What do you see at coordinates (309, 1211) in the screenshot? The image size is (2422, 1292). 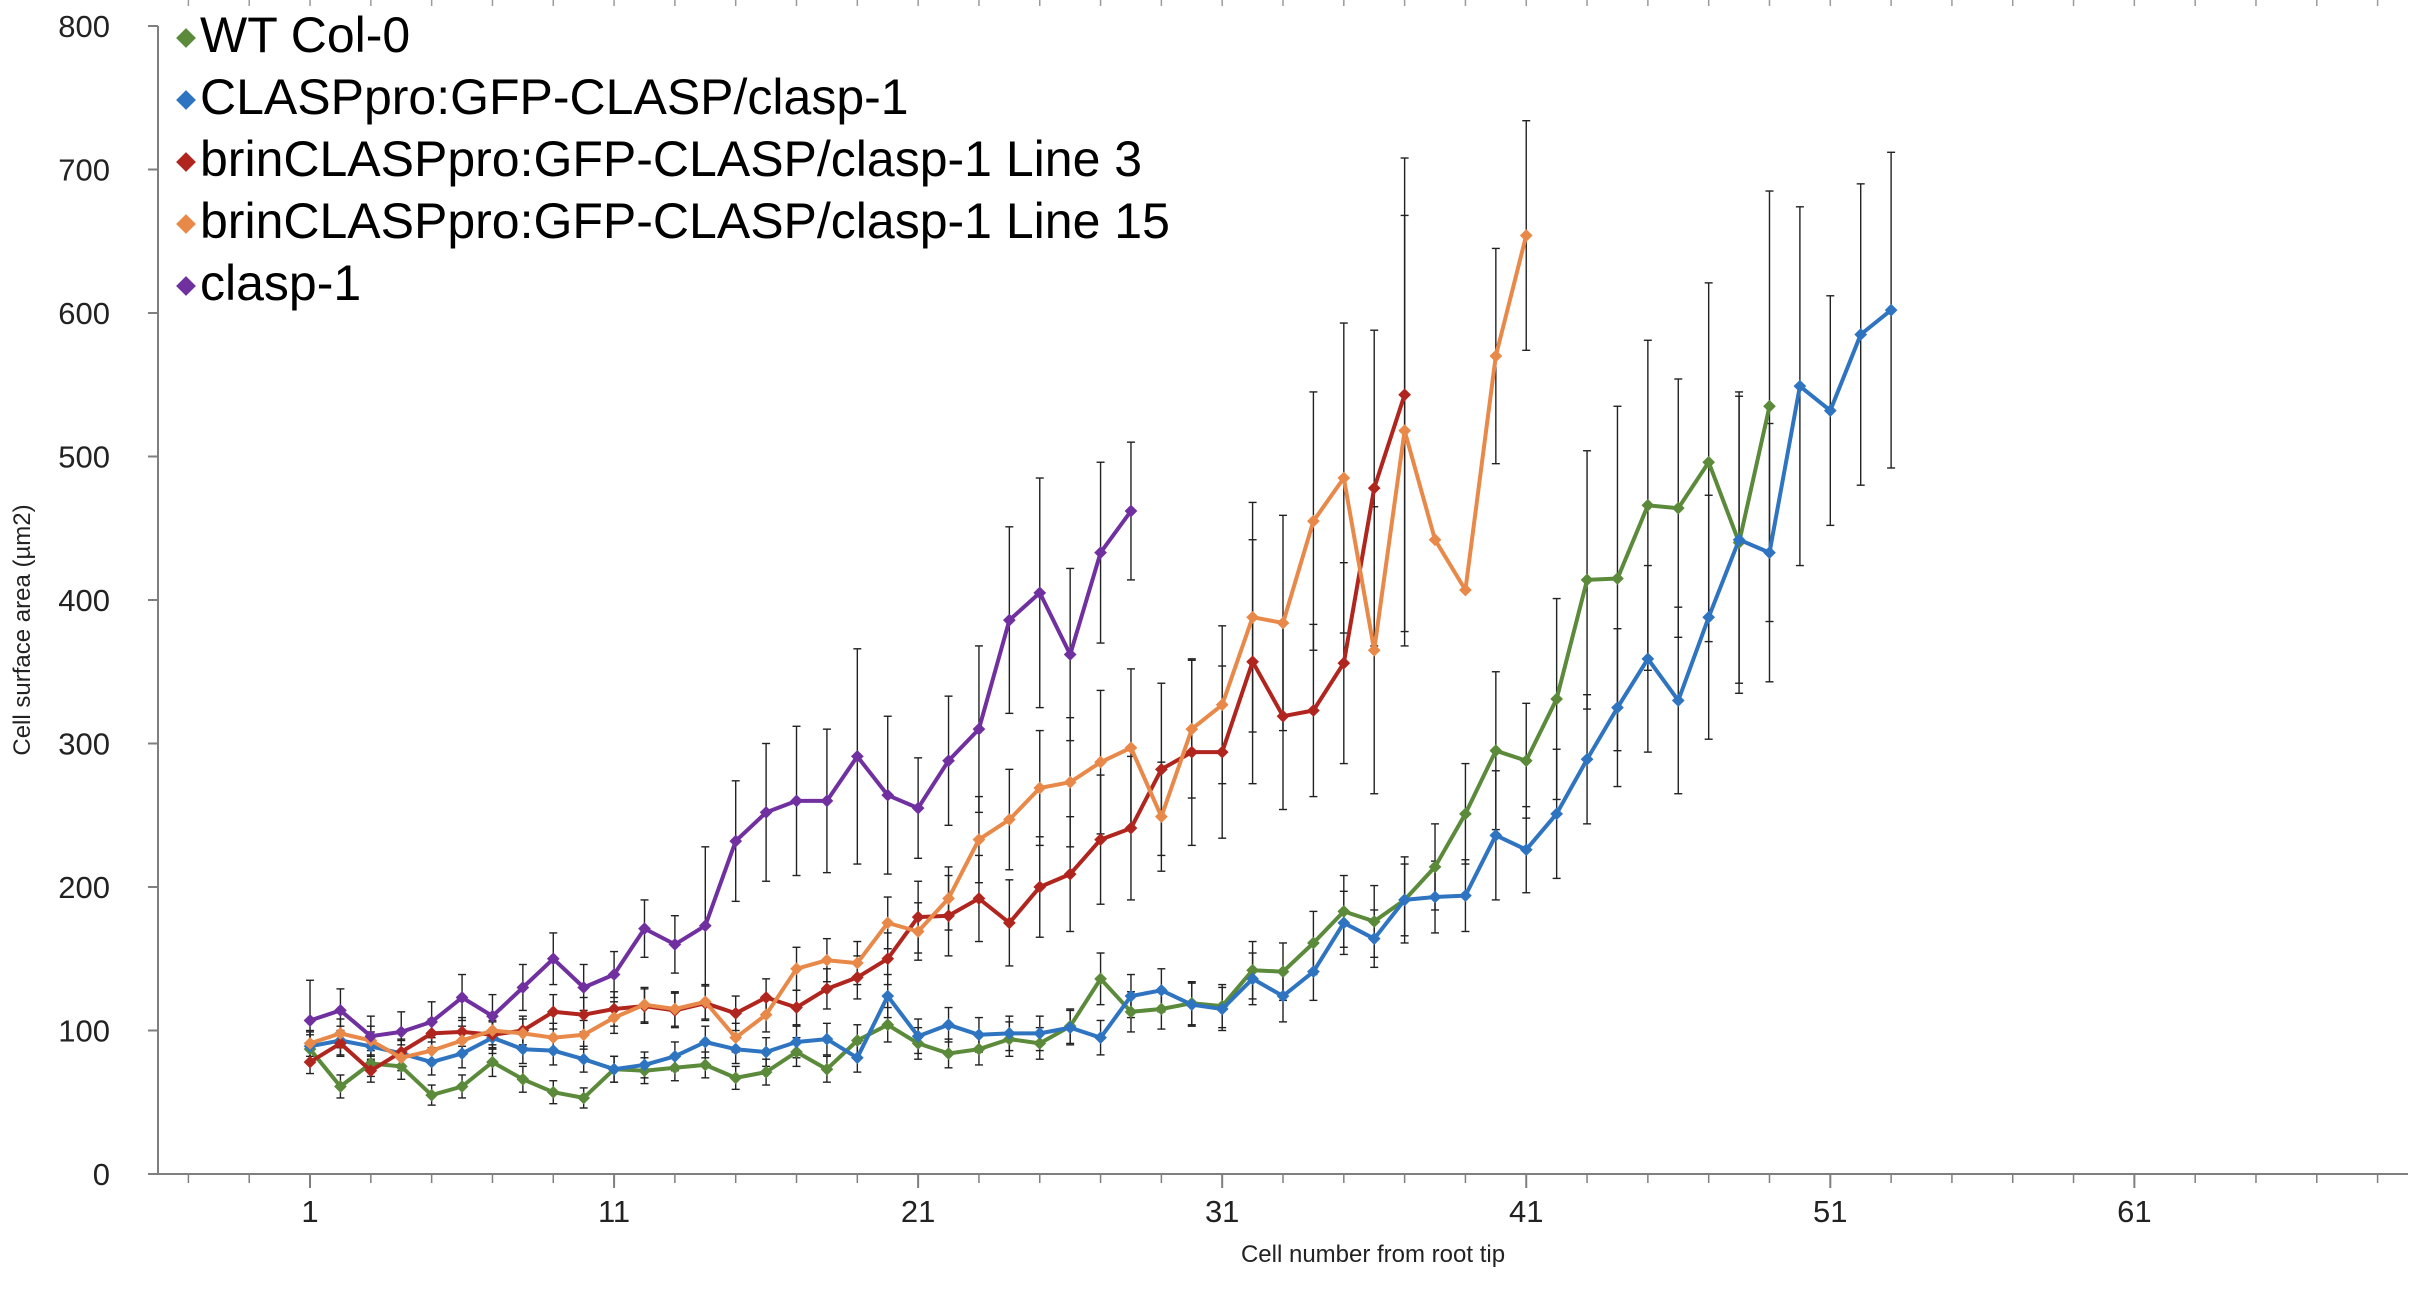 I see `x-tick-label: 1` at bounding box center [309, 1211].